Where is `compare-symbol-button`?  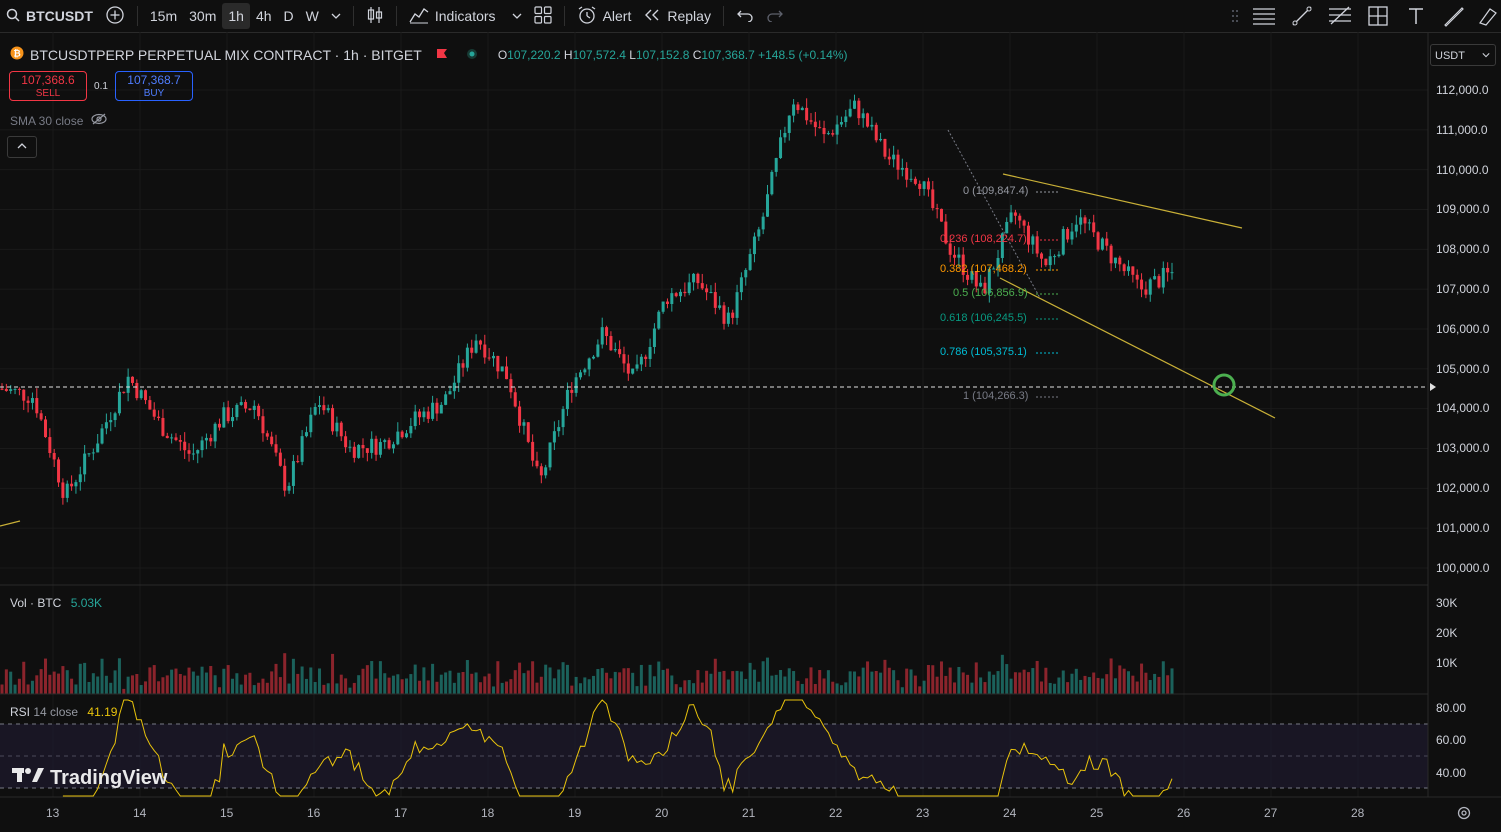 compare-symbol-button is located at coordinates (115, 16).